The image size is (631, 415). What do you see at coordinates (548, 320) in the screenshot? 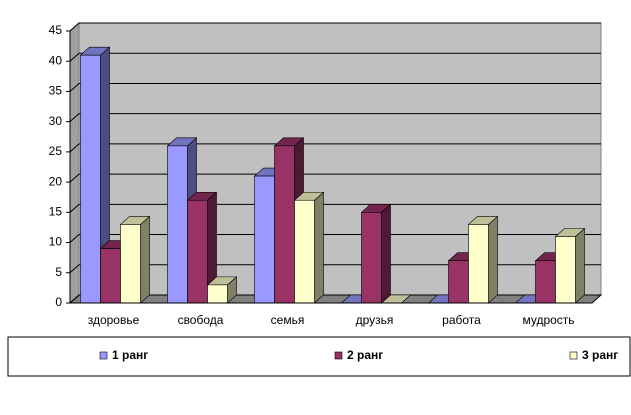
I see `x-tick-label: мудрость` at bounding box center [548, 320].